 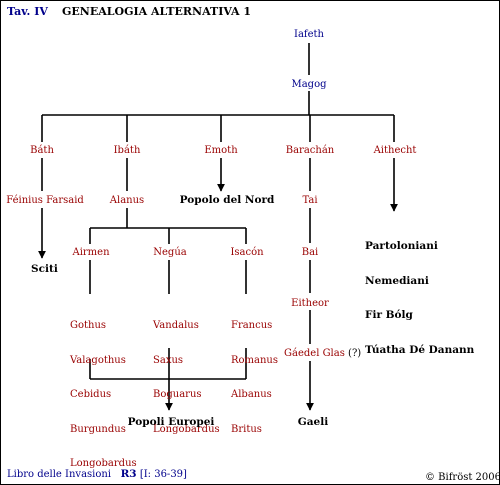 I want to click on source-ref: R3, so click(x=128, y=474).